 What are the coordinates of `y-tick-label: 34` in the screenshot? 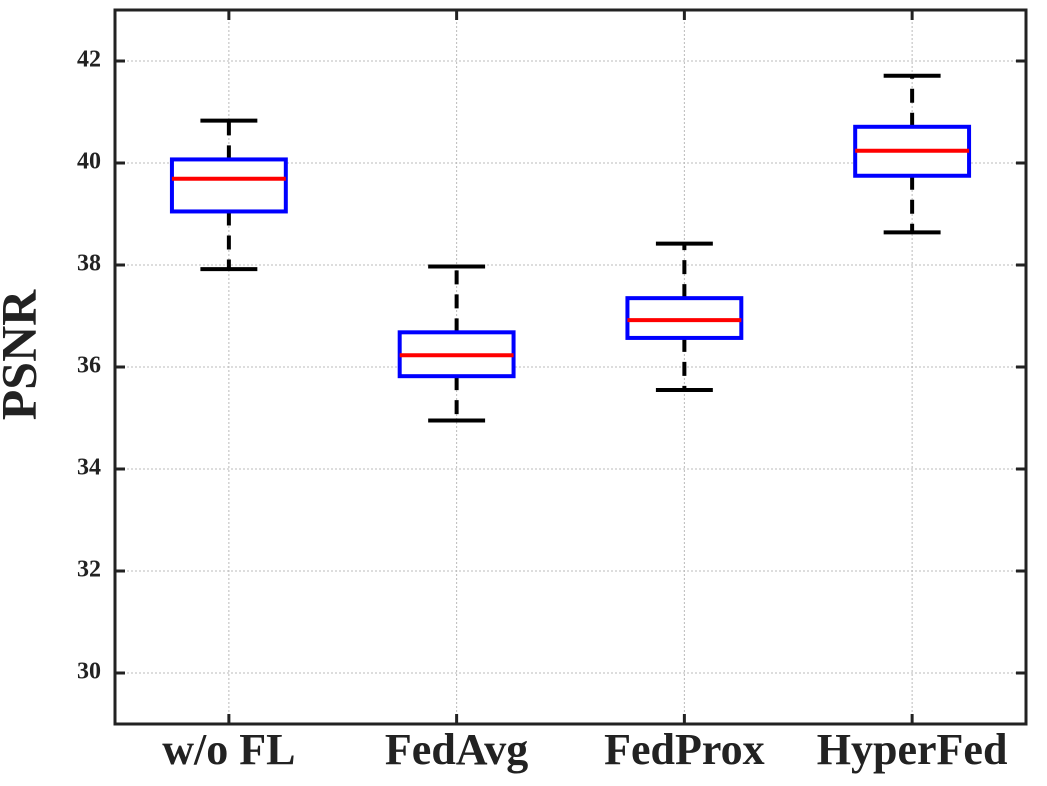 It's located at (89, 468).